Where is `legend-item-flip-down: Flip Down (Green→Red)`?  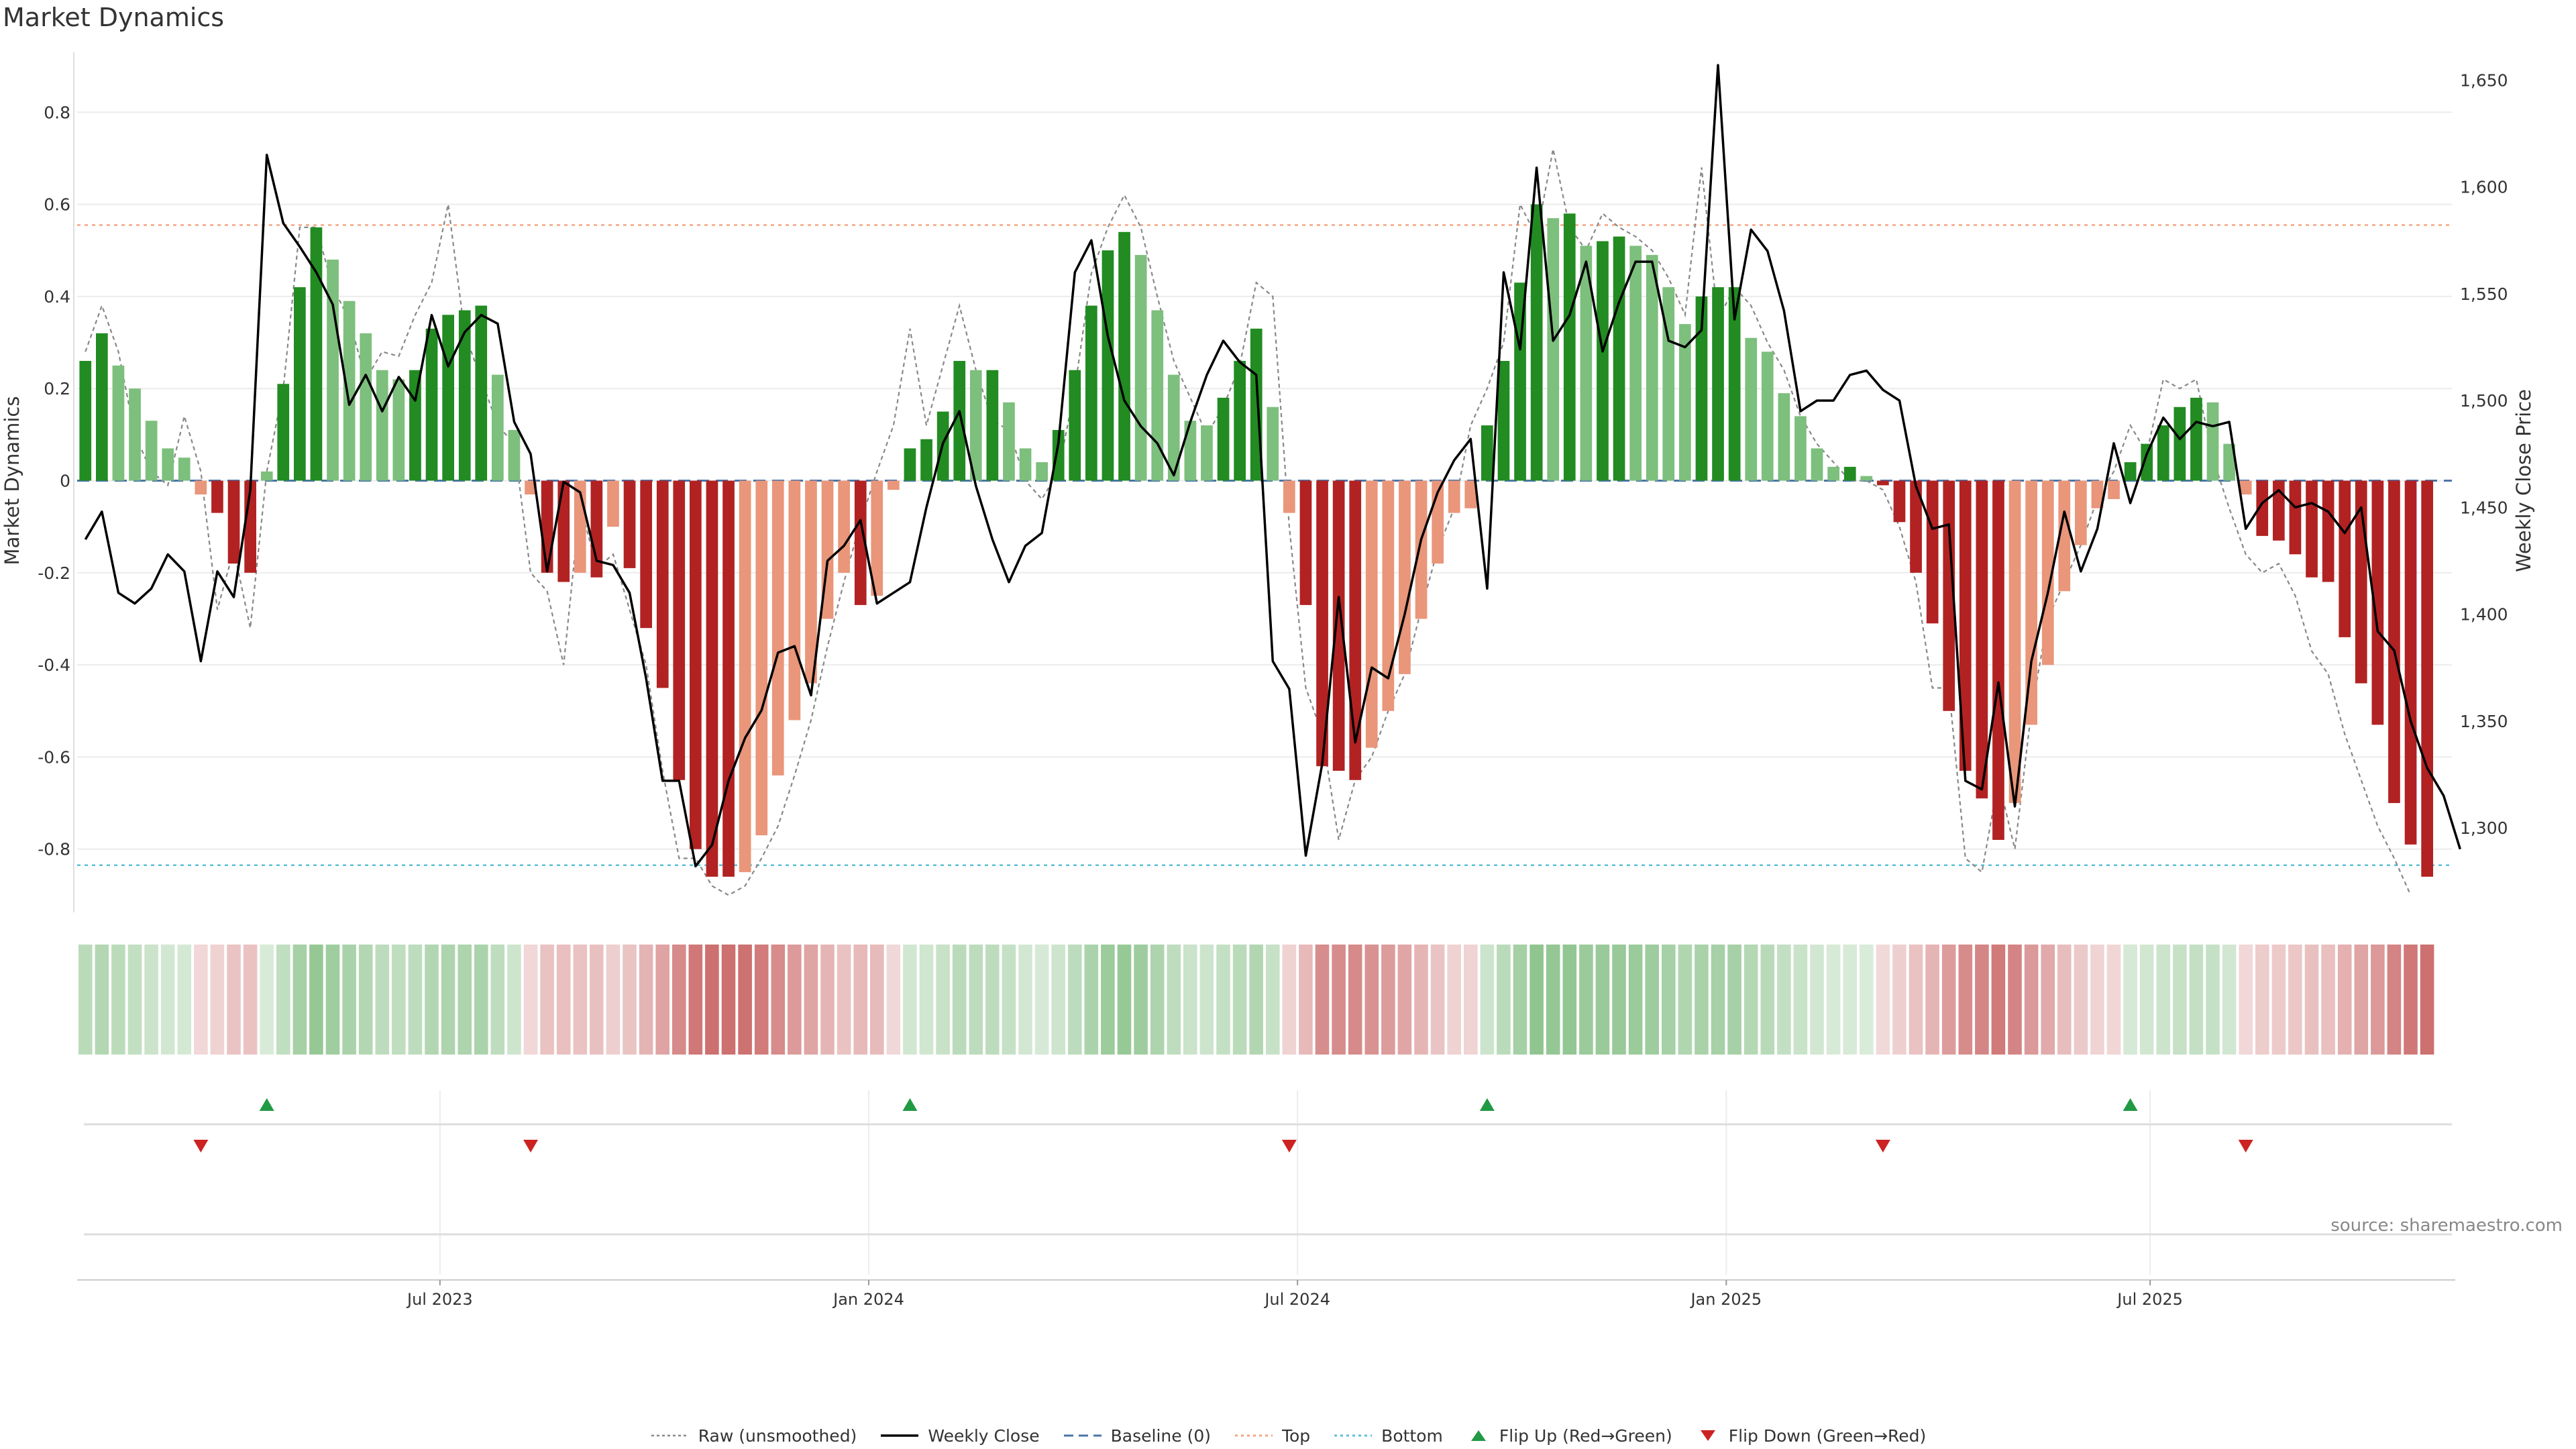 legend-item-flip-down: Flip Down (Green→Red) is located at coordinates (1810, 1436).